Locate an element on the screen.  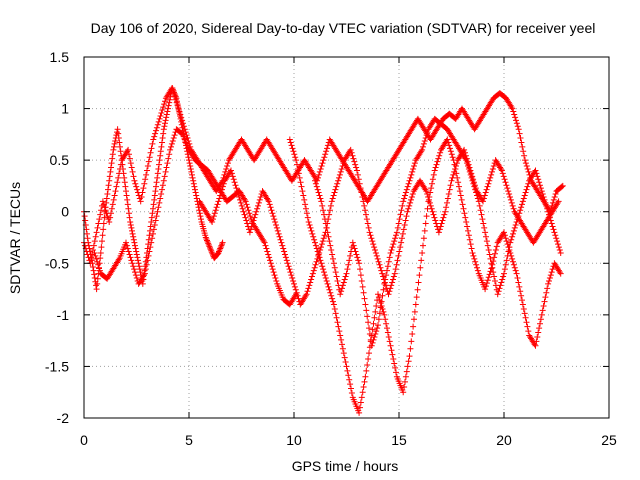
y-tick-labels: -2 -1.5 -1 -0.5 0 0.5 1 1.5 is located at coordinates (57, 237).